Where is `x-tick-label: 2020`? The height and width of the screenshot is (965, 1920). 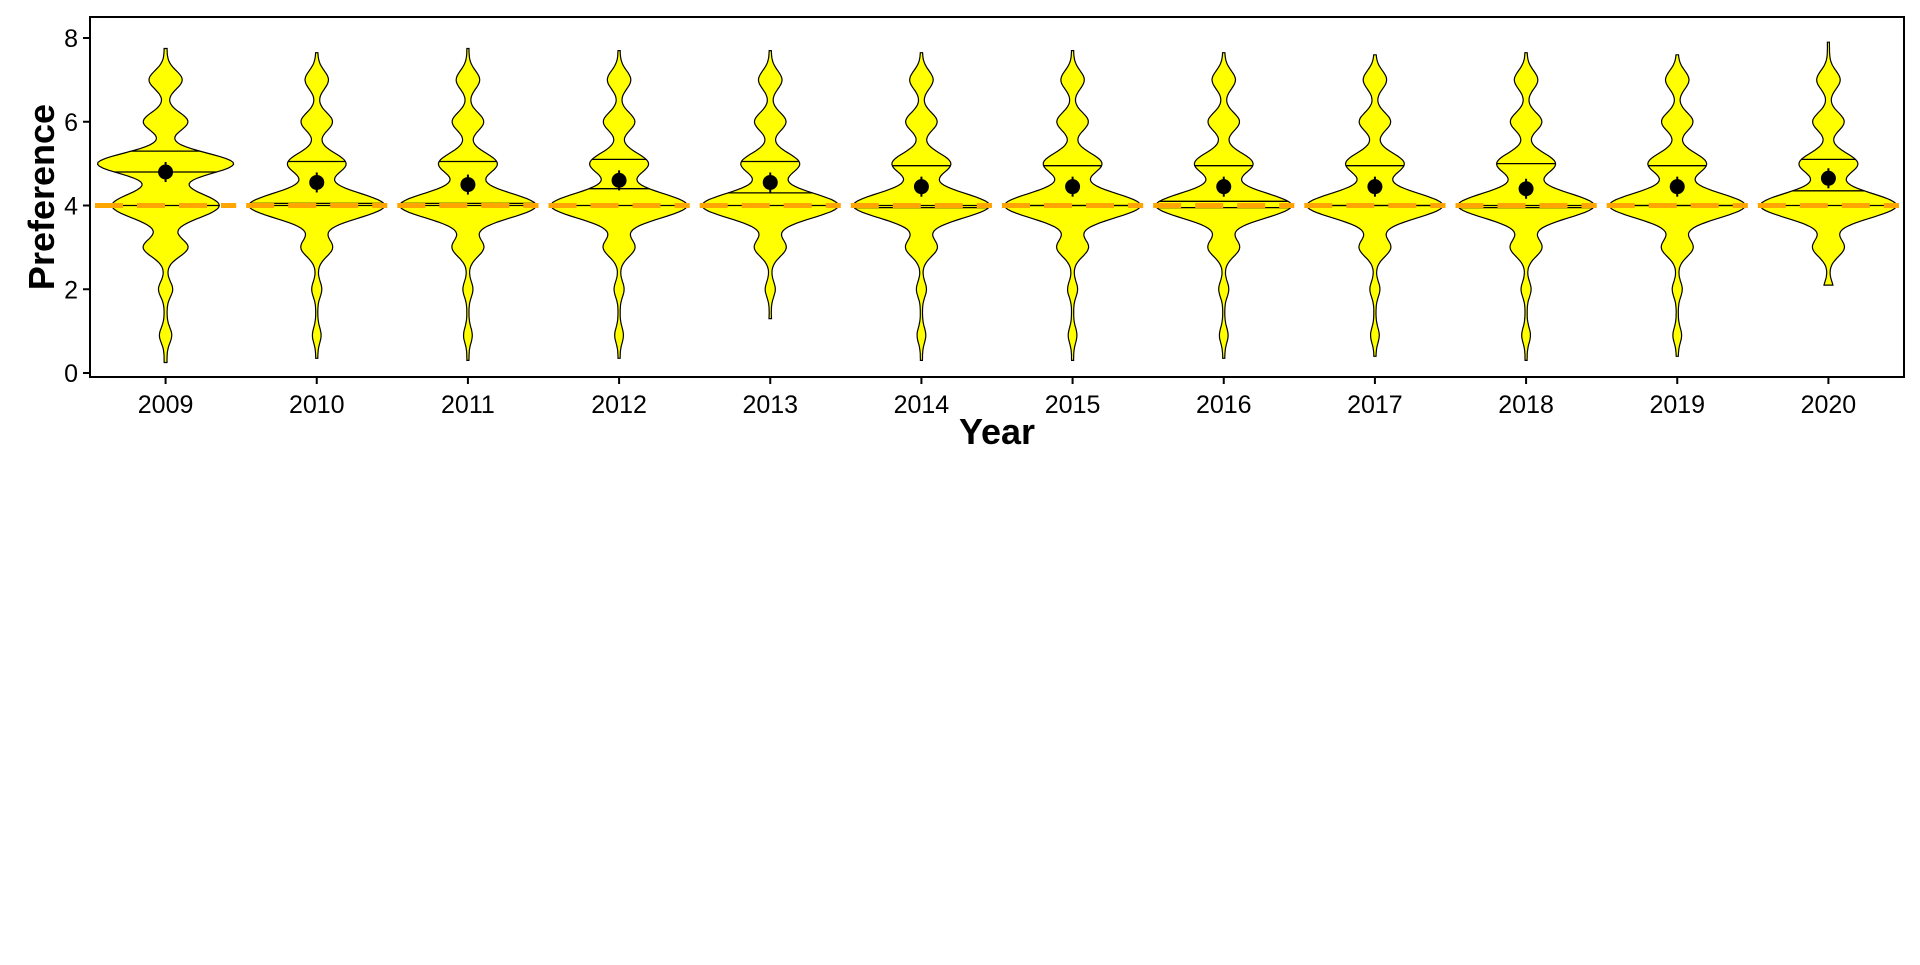
x-tick-label: 2020 is located at coordinates (1829, 405).